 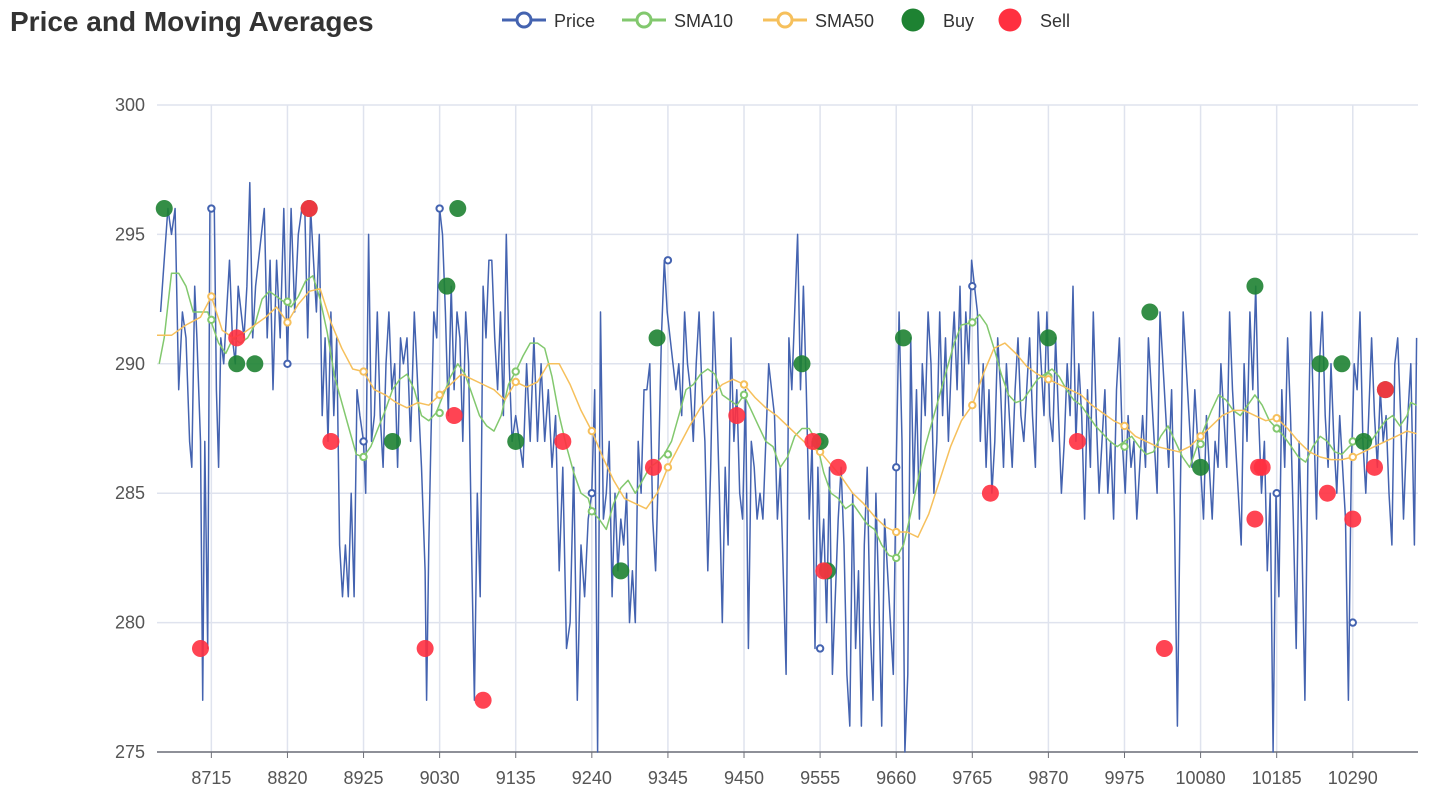 I want to click on chart-legend: Price SMA10 SMA50 Buy Sell, so click(x=786, y=20).